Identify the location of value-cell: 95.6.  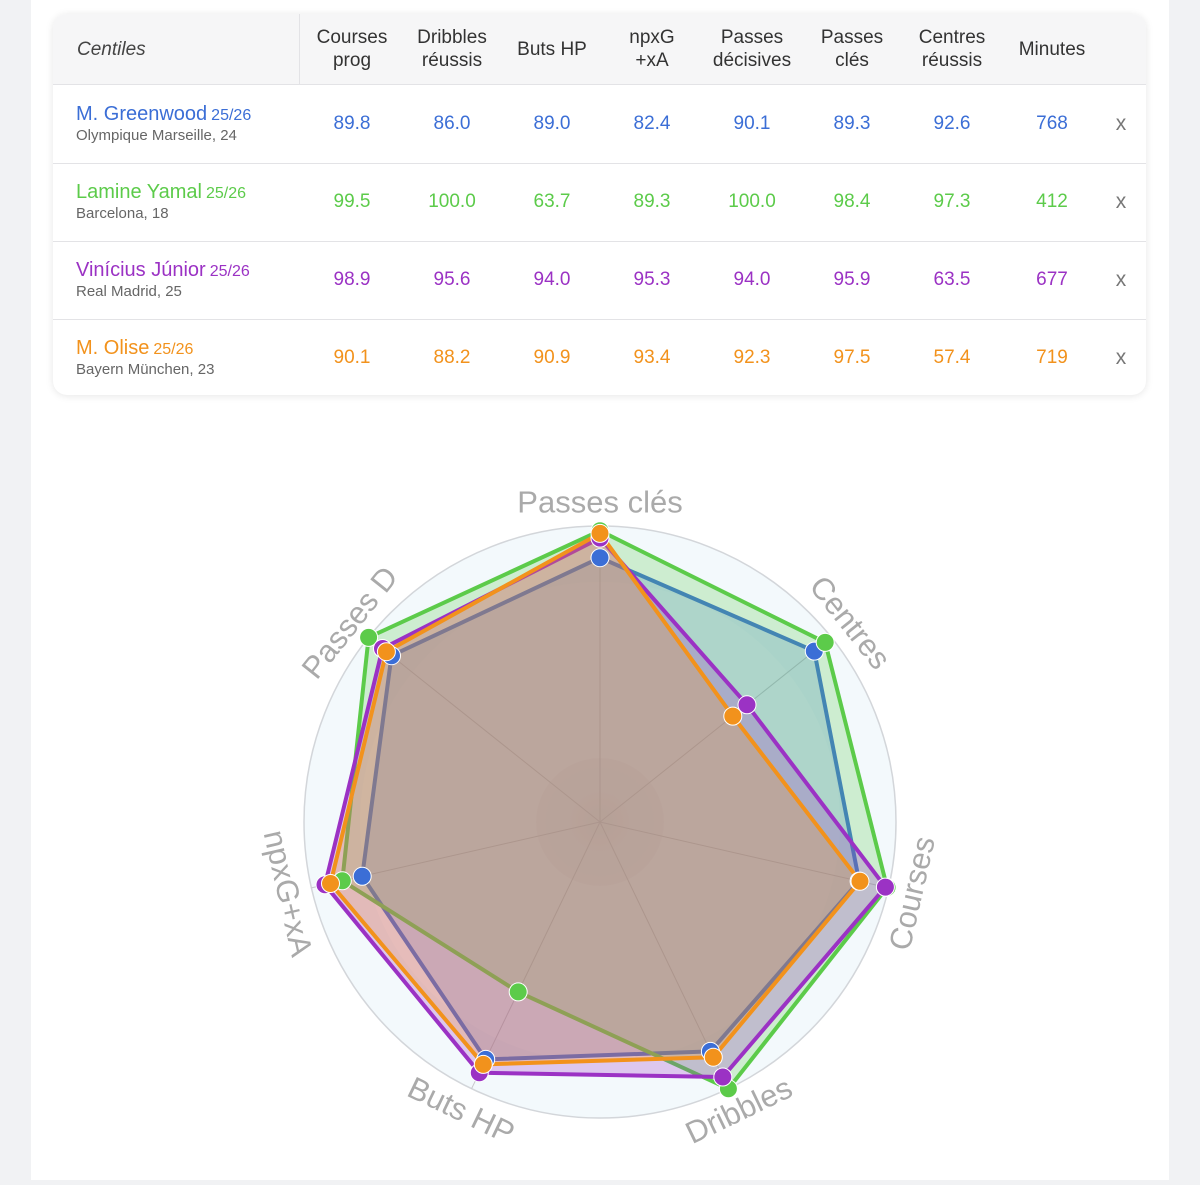
(452, 279).